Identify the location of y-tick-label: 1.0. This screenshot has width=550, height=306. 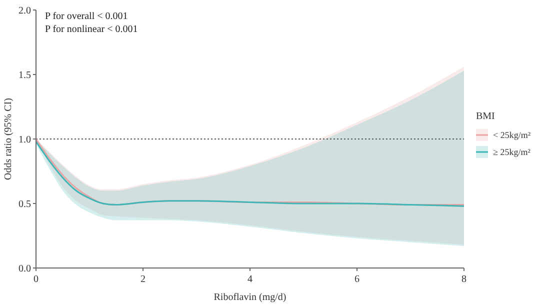
(24, 140).